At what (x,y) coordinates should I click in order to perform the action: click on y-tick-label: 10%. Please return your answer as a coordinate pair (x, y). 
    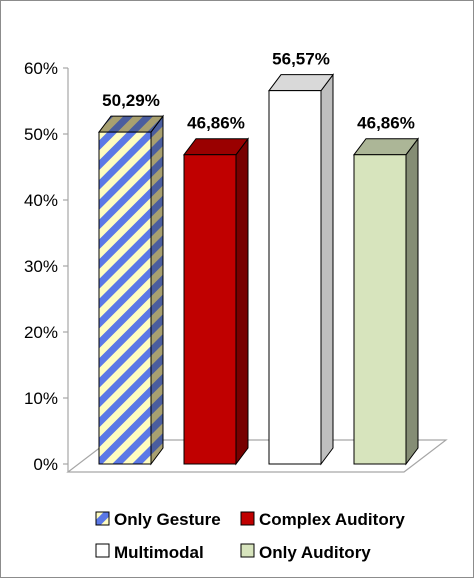
    Looking at the image, I should click on (41, 398).